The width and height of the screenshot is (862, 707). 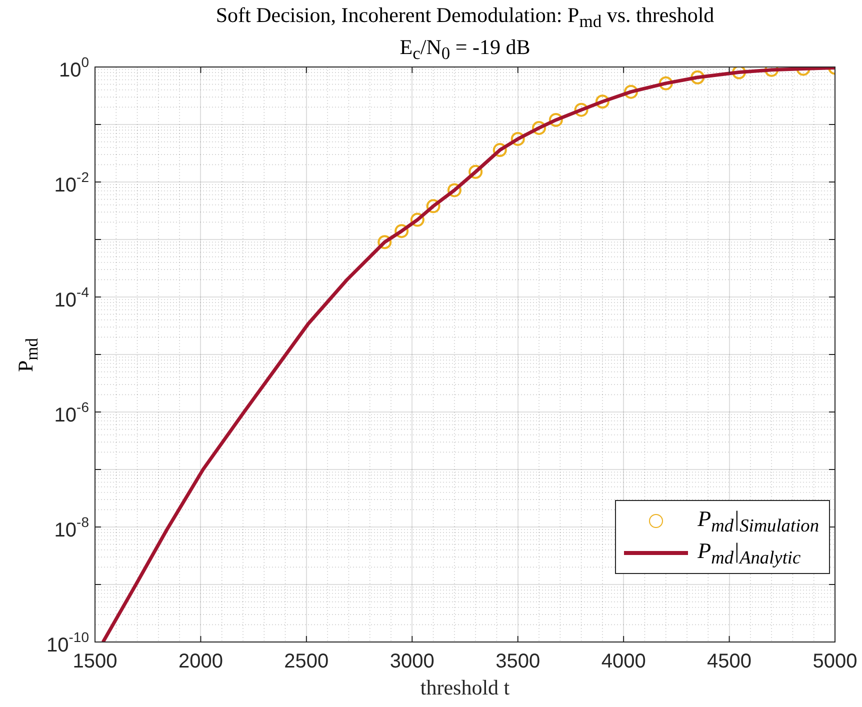 What do you see at coordinates (465, 18) in the screenshot?
I see `chart-title: Soft Decision, Incoherent Demodulation: P$_{md}$ vs. threshold` at bounding box center [465, 18].